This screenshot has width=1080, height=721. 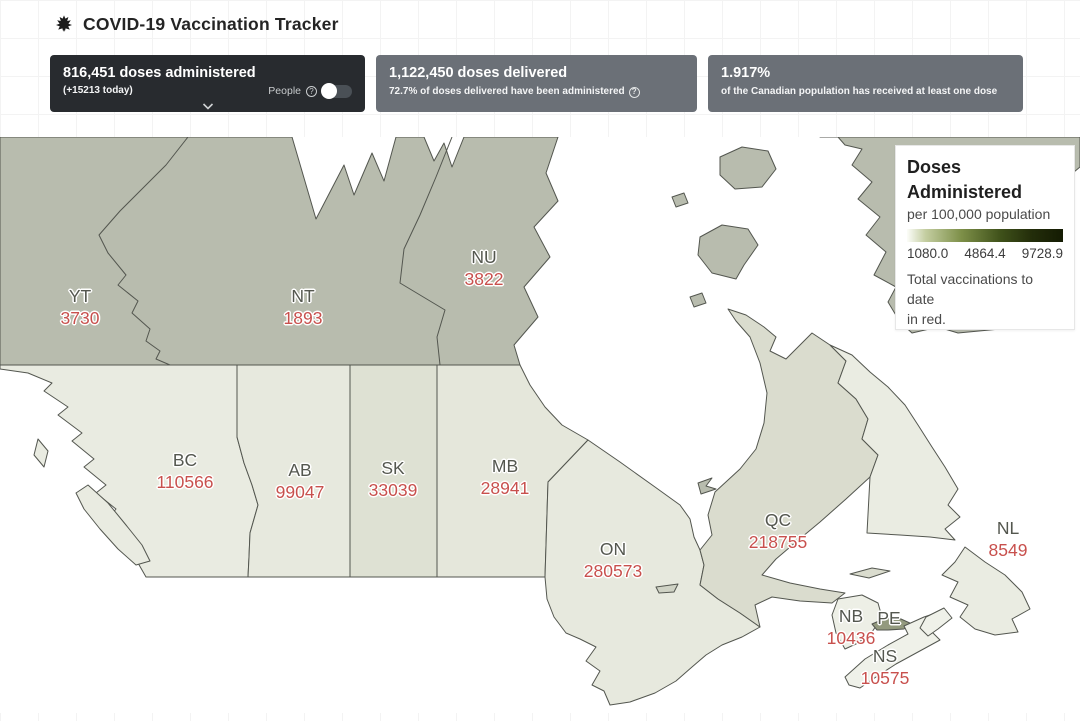 I want to click on island-akimiski, so click(x=667, y=588).